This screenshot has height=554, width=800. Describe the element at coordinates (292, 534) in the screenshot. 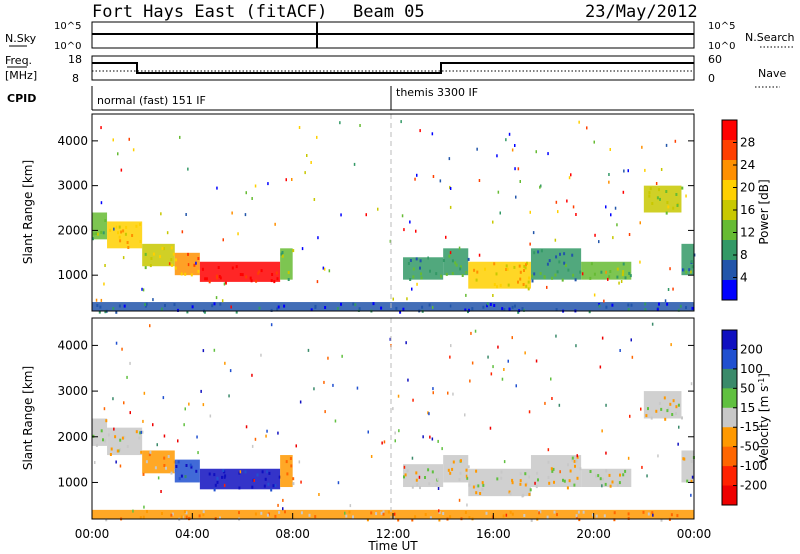

I see `x-tick-label: 08:00` at that location.